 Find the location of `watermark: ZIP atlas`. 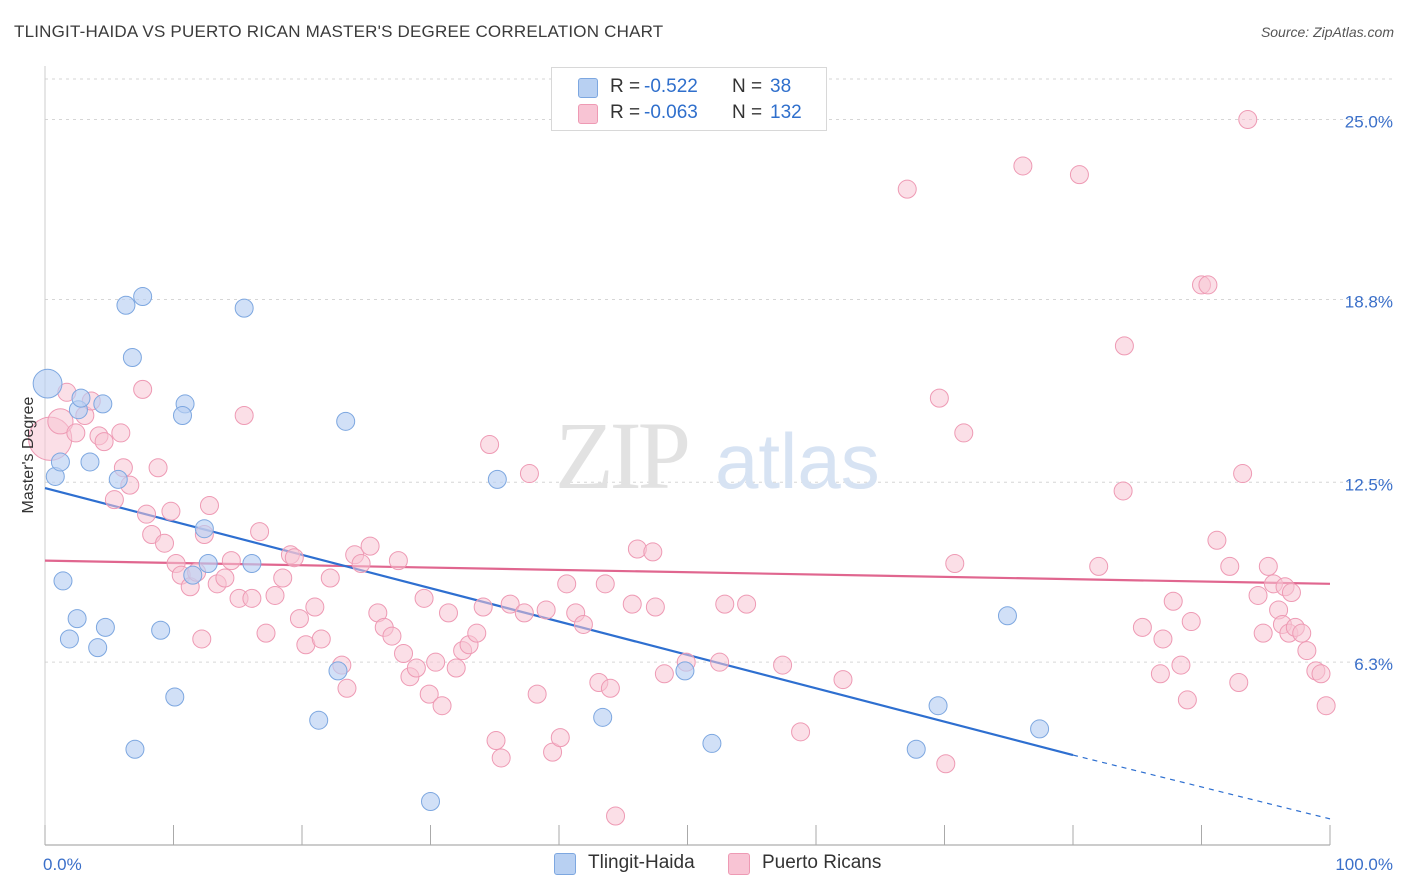

watermark: ZIP atlas is located at coordinates (717, 455).